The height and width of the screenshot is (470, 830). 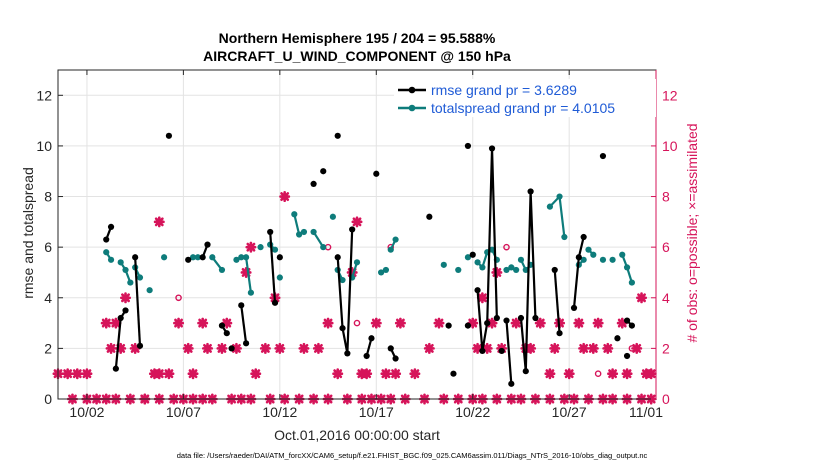 I want to click on y-tick-label-left: 2, so click(x=48, y=348).